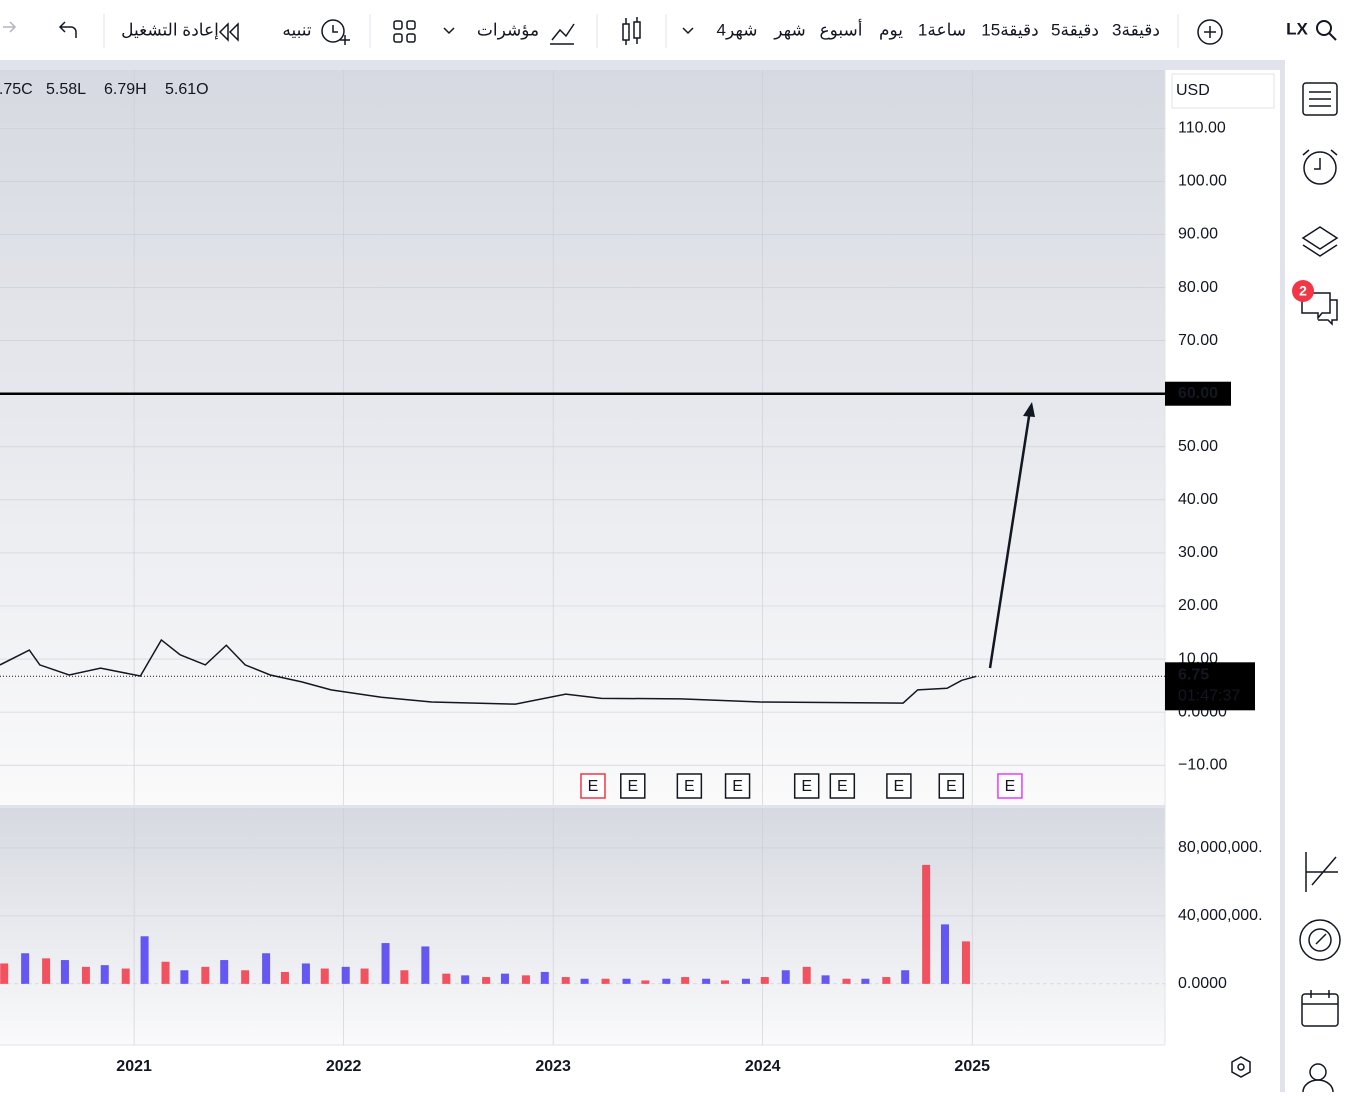 The image size is (1353, 1097). Describe the element at coordinates (1320, 99) in the screenshot. I see `watchlist-icon` at that location.